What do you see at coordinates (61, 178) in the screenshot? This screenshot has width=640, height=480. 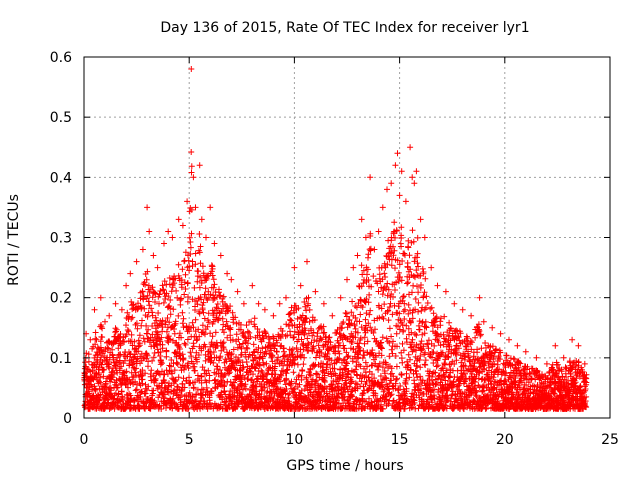 I see `y-tick-label: 0.4` at bounding box center [61, 178].